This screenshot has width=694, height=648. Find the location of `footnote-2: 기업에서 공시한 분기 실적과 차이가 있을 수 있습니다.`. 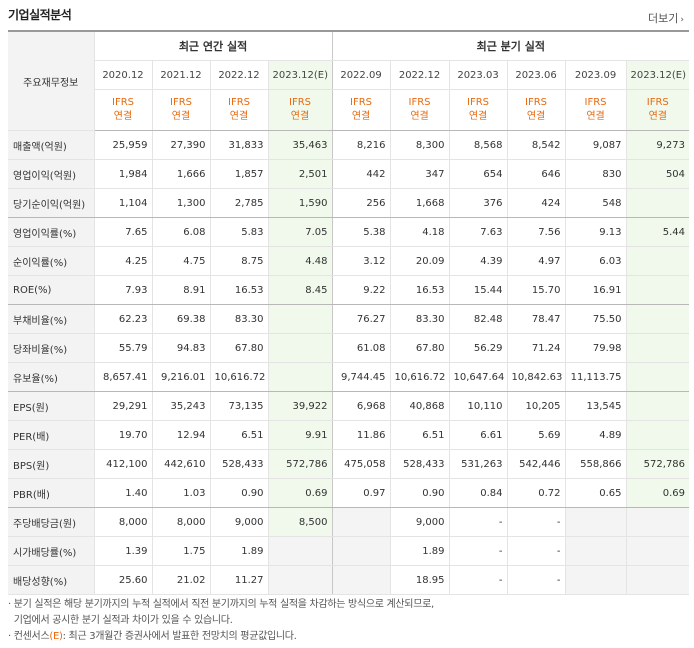

footnote-2: 기업에서 공시한 분기 실적과 차이가 있을 수 있습니다. is located at coordinates (120, 620).